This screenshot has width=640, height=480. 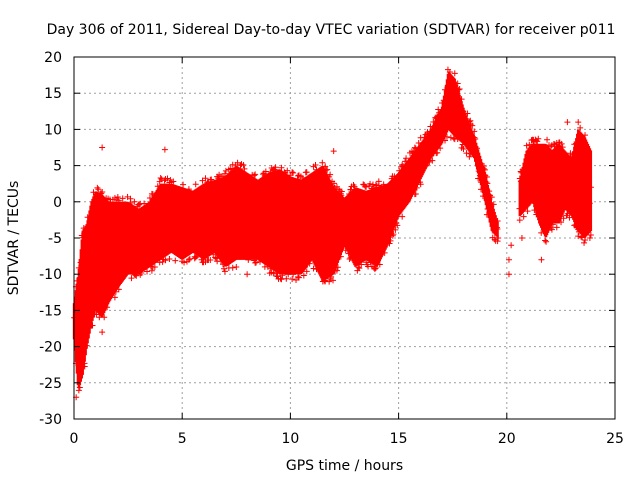 I want to click on y-tick-label: 15, so click(x=53, y=94).